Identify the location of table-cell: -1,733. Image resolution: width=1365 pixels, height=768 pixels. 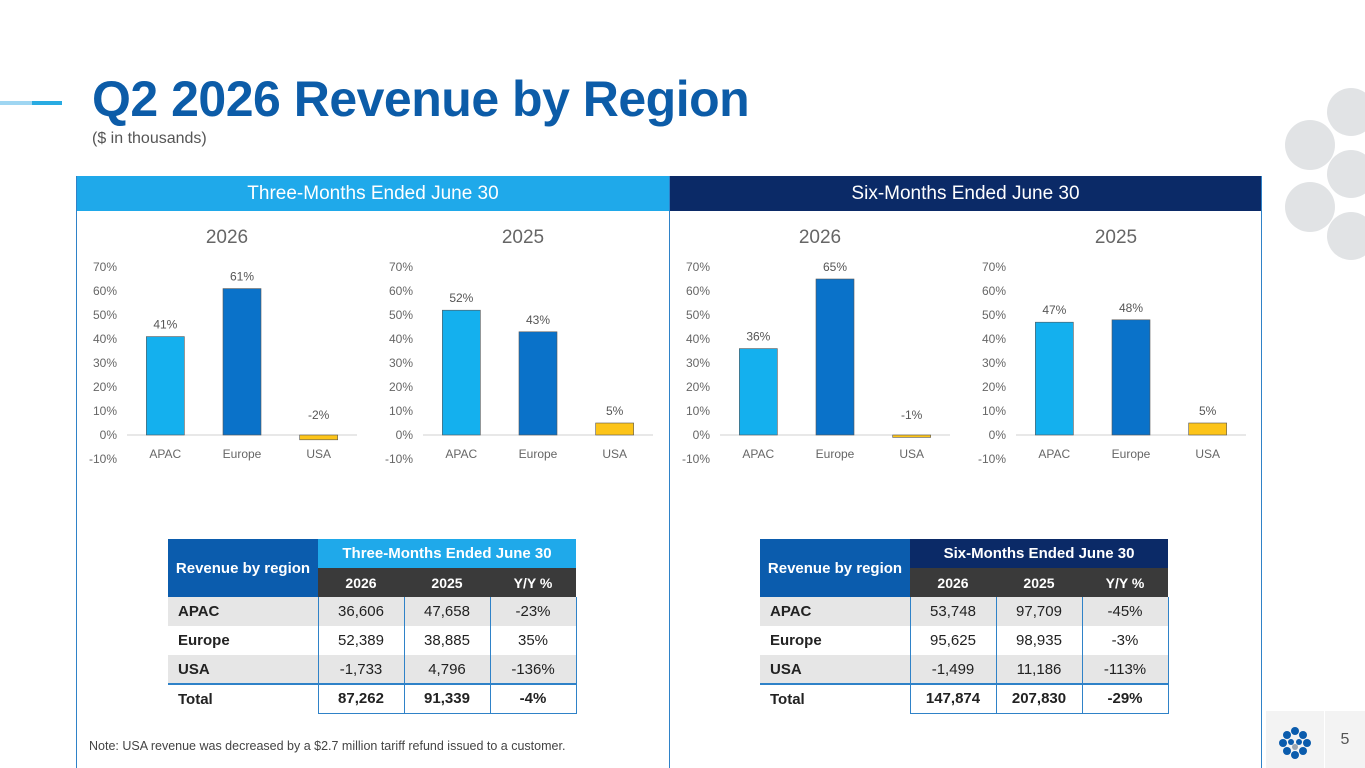
(360, 669).